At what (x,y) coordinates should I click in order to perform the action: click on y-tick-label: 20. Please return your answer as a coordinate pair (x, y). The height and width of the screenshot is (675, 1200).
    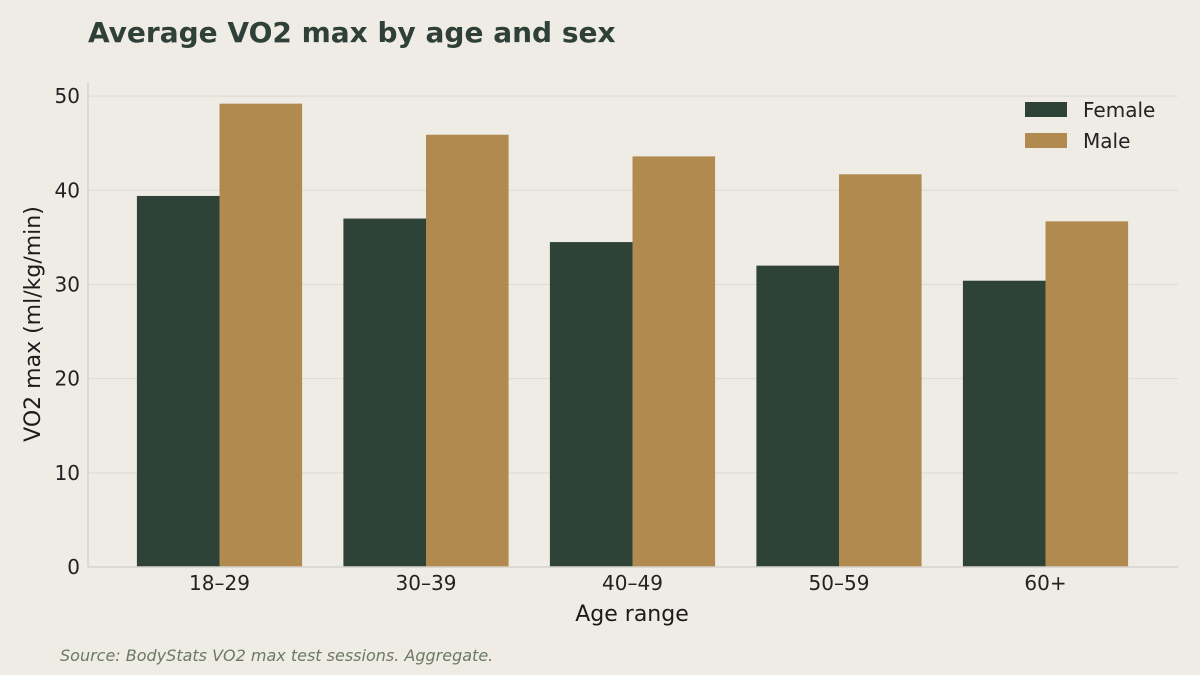
    Looking at the image, I should click on (67, 379).